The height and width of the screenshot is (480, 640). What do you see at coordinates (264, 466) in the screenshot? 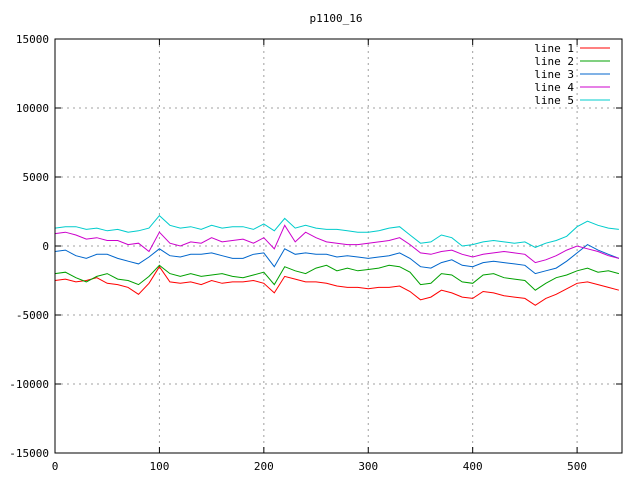
I see `x-tick-label: 200` at bounding box center [264, 466].